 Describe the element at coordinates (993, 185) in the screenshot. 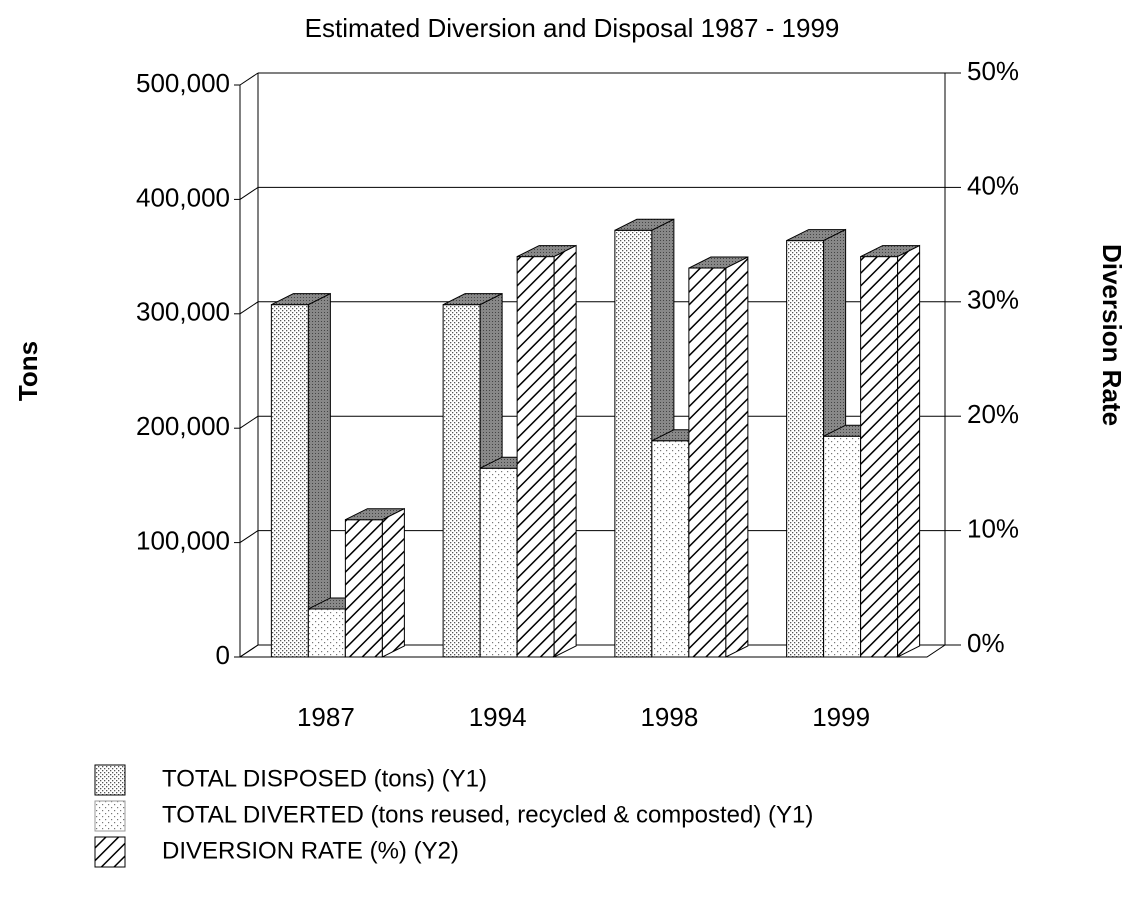

I see `y2-tick-label: 40%` at that location.